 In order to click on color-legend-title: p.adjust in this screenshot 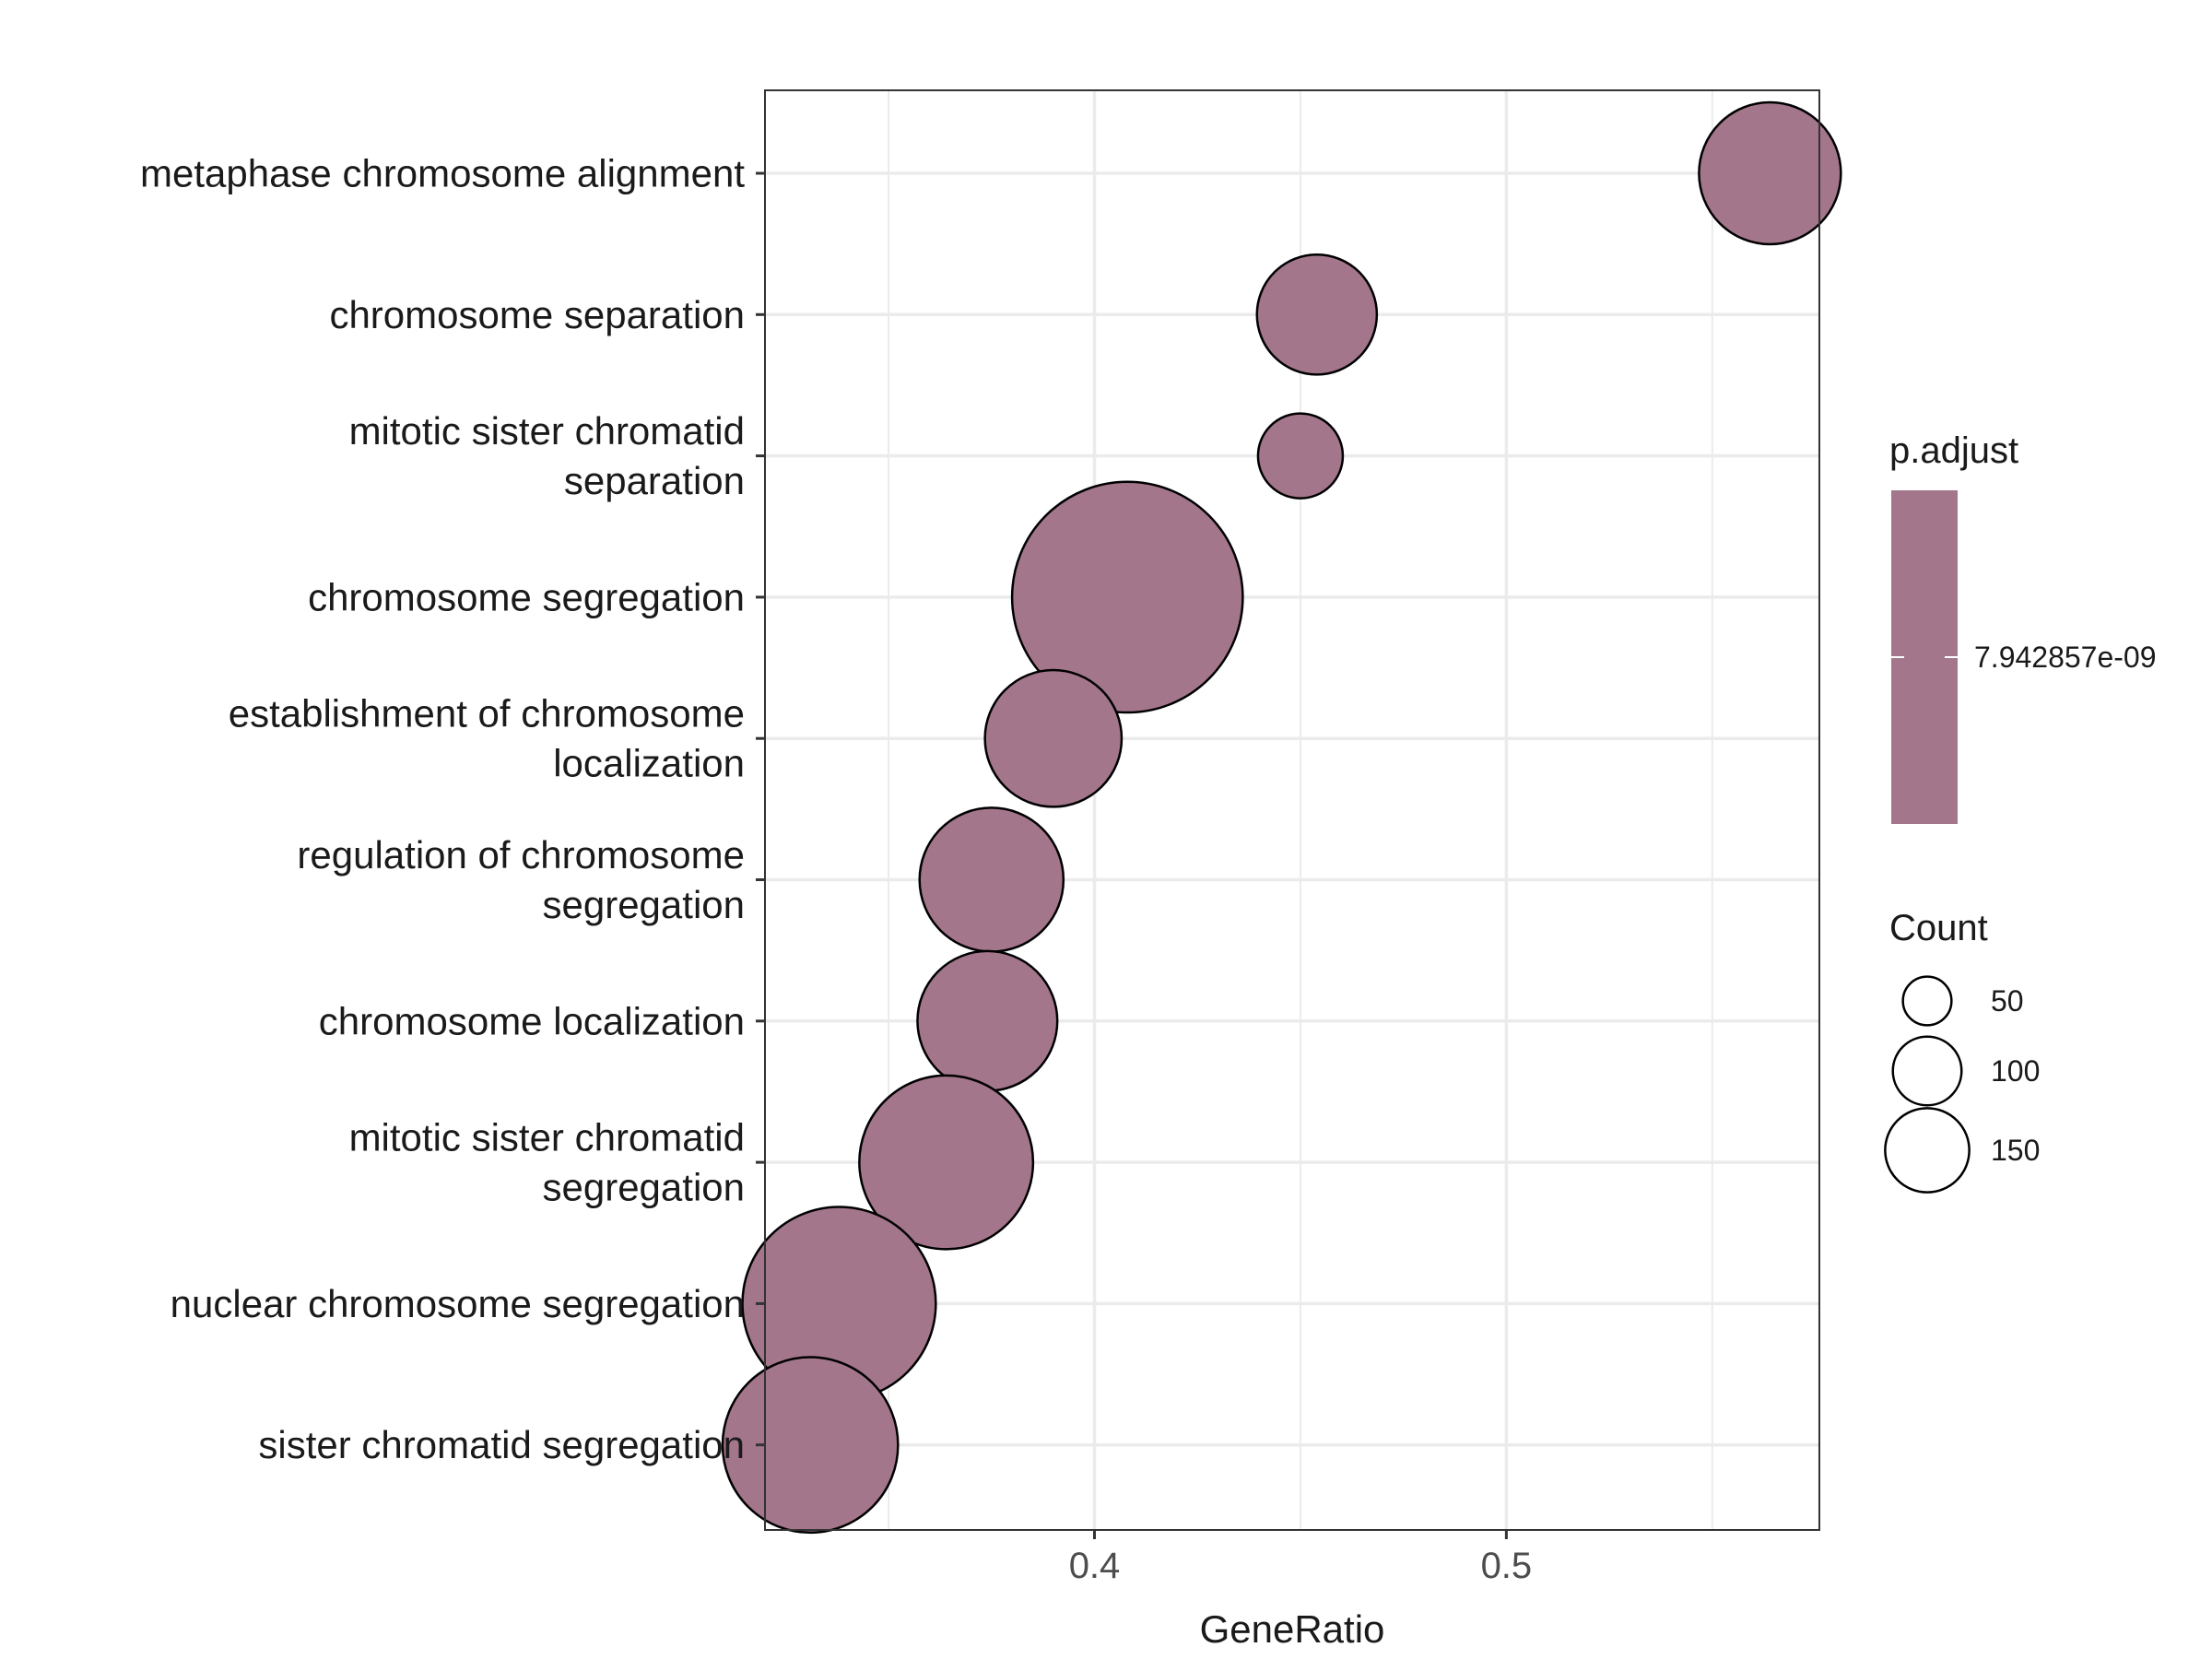, I will do `click(1953, 450)`.